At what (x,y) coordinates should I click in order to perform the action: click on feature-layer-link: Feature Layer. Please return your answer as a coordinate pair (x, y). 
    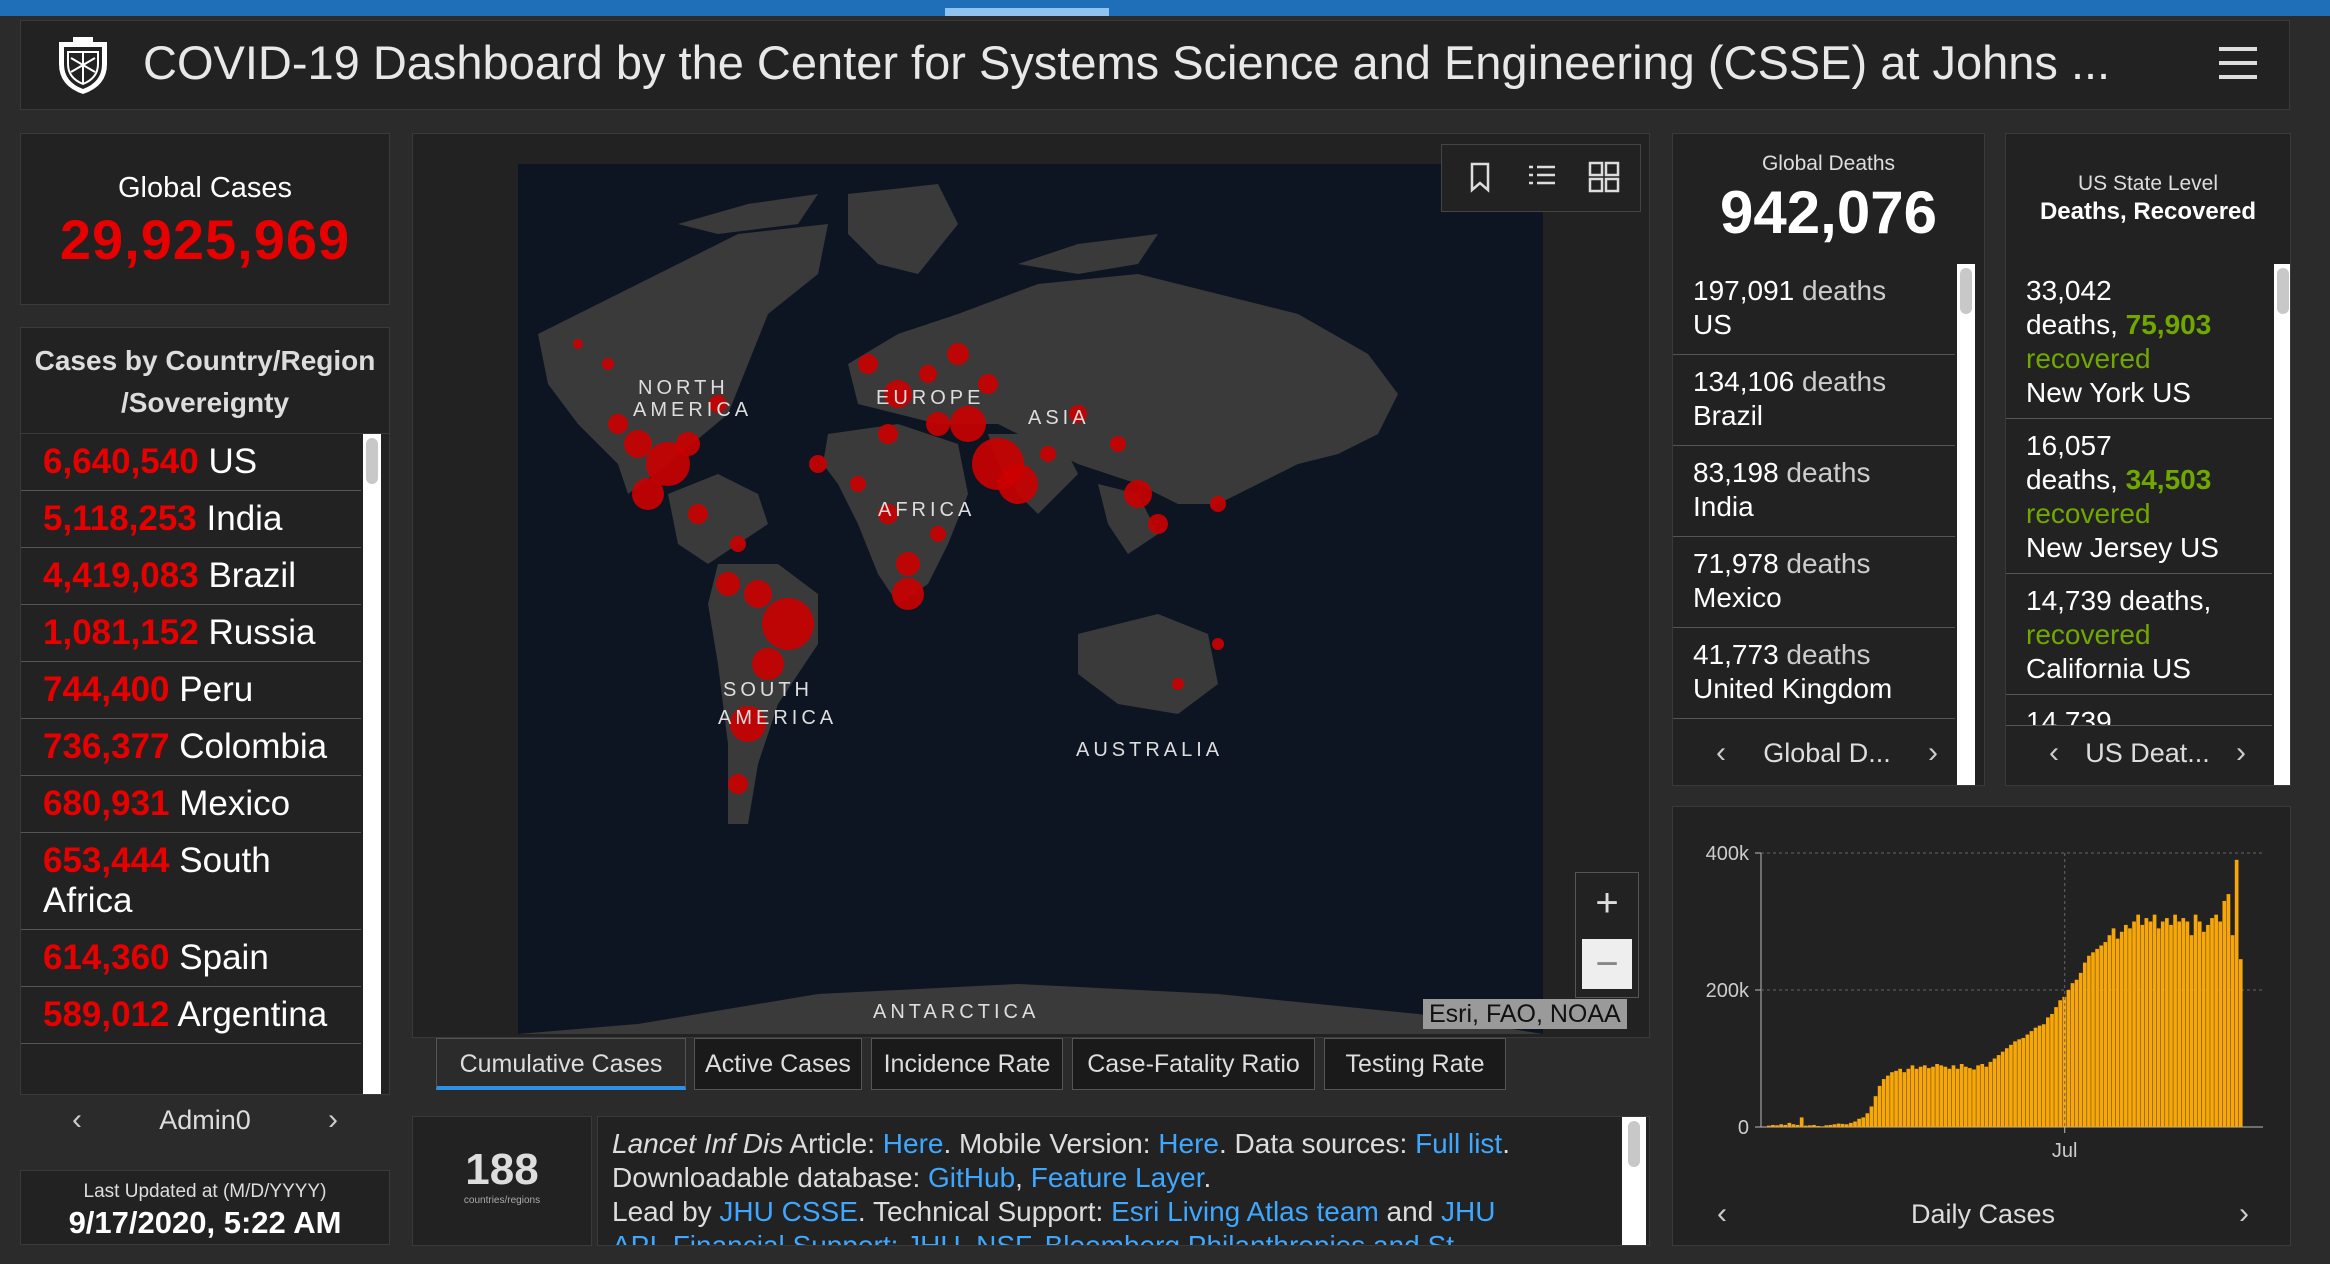
    Looking at the image, I should click on (1117, 1177).